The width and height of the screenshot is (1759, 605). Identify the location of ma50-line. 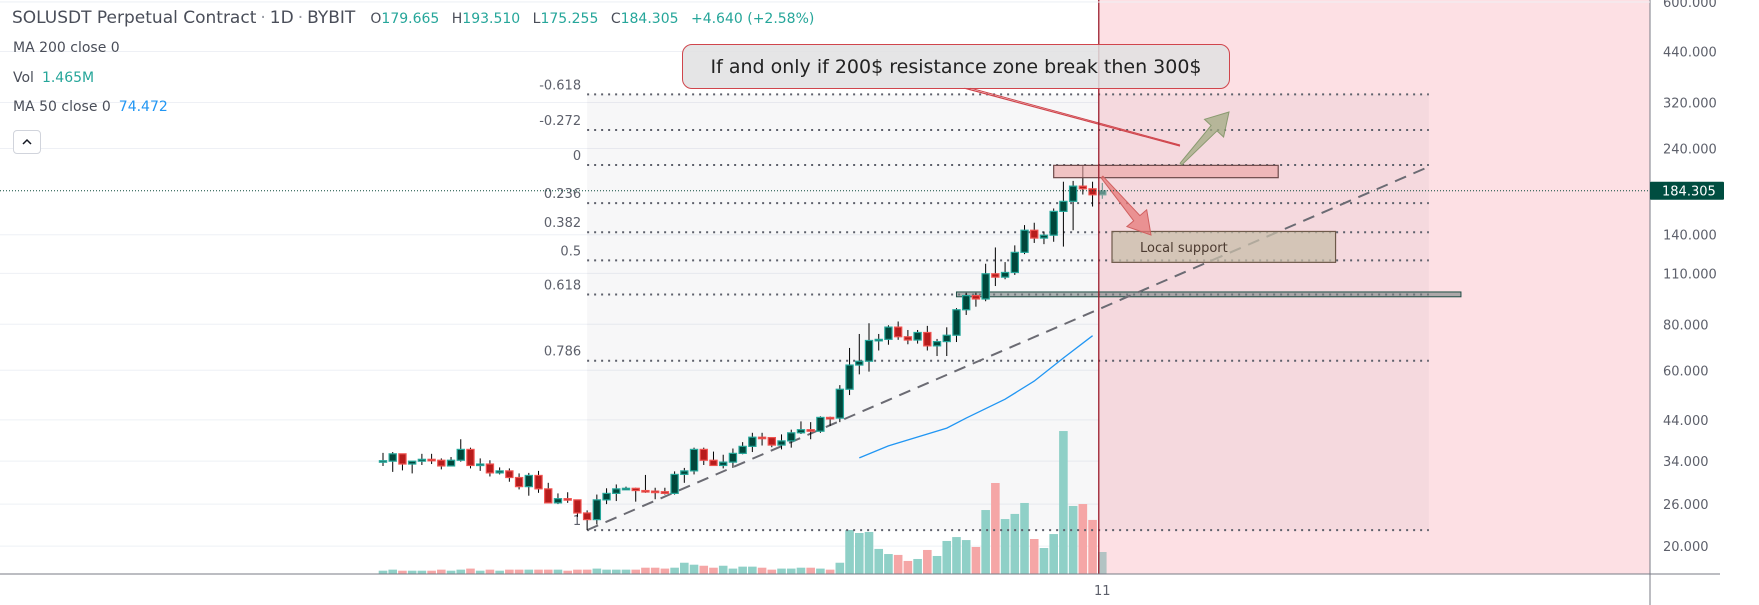
(976, 397).